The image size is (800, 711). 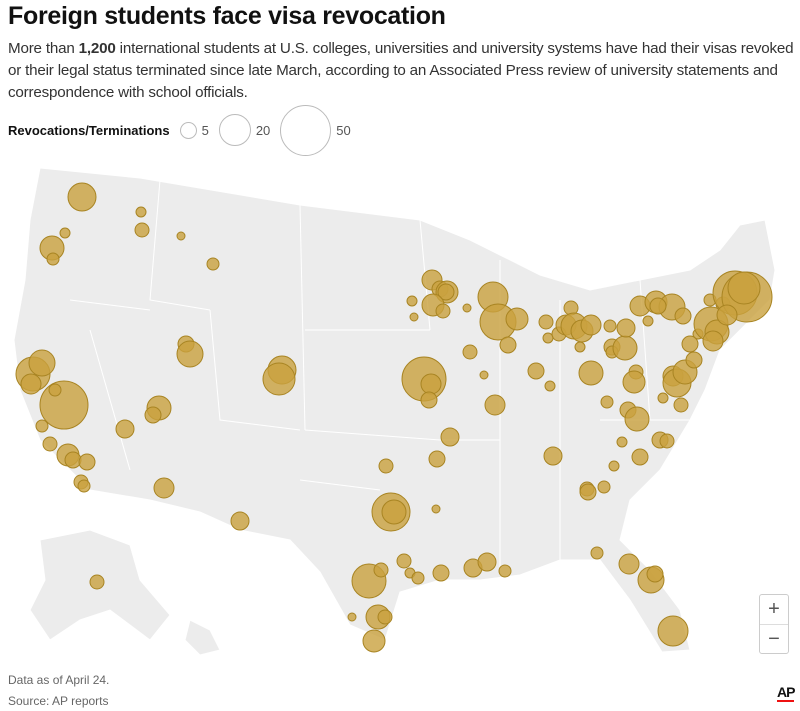 What do you see at coordinates (774, 639) in the screenshot?
I see `zoom-out-button: −` at bounding box center [774, 639].